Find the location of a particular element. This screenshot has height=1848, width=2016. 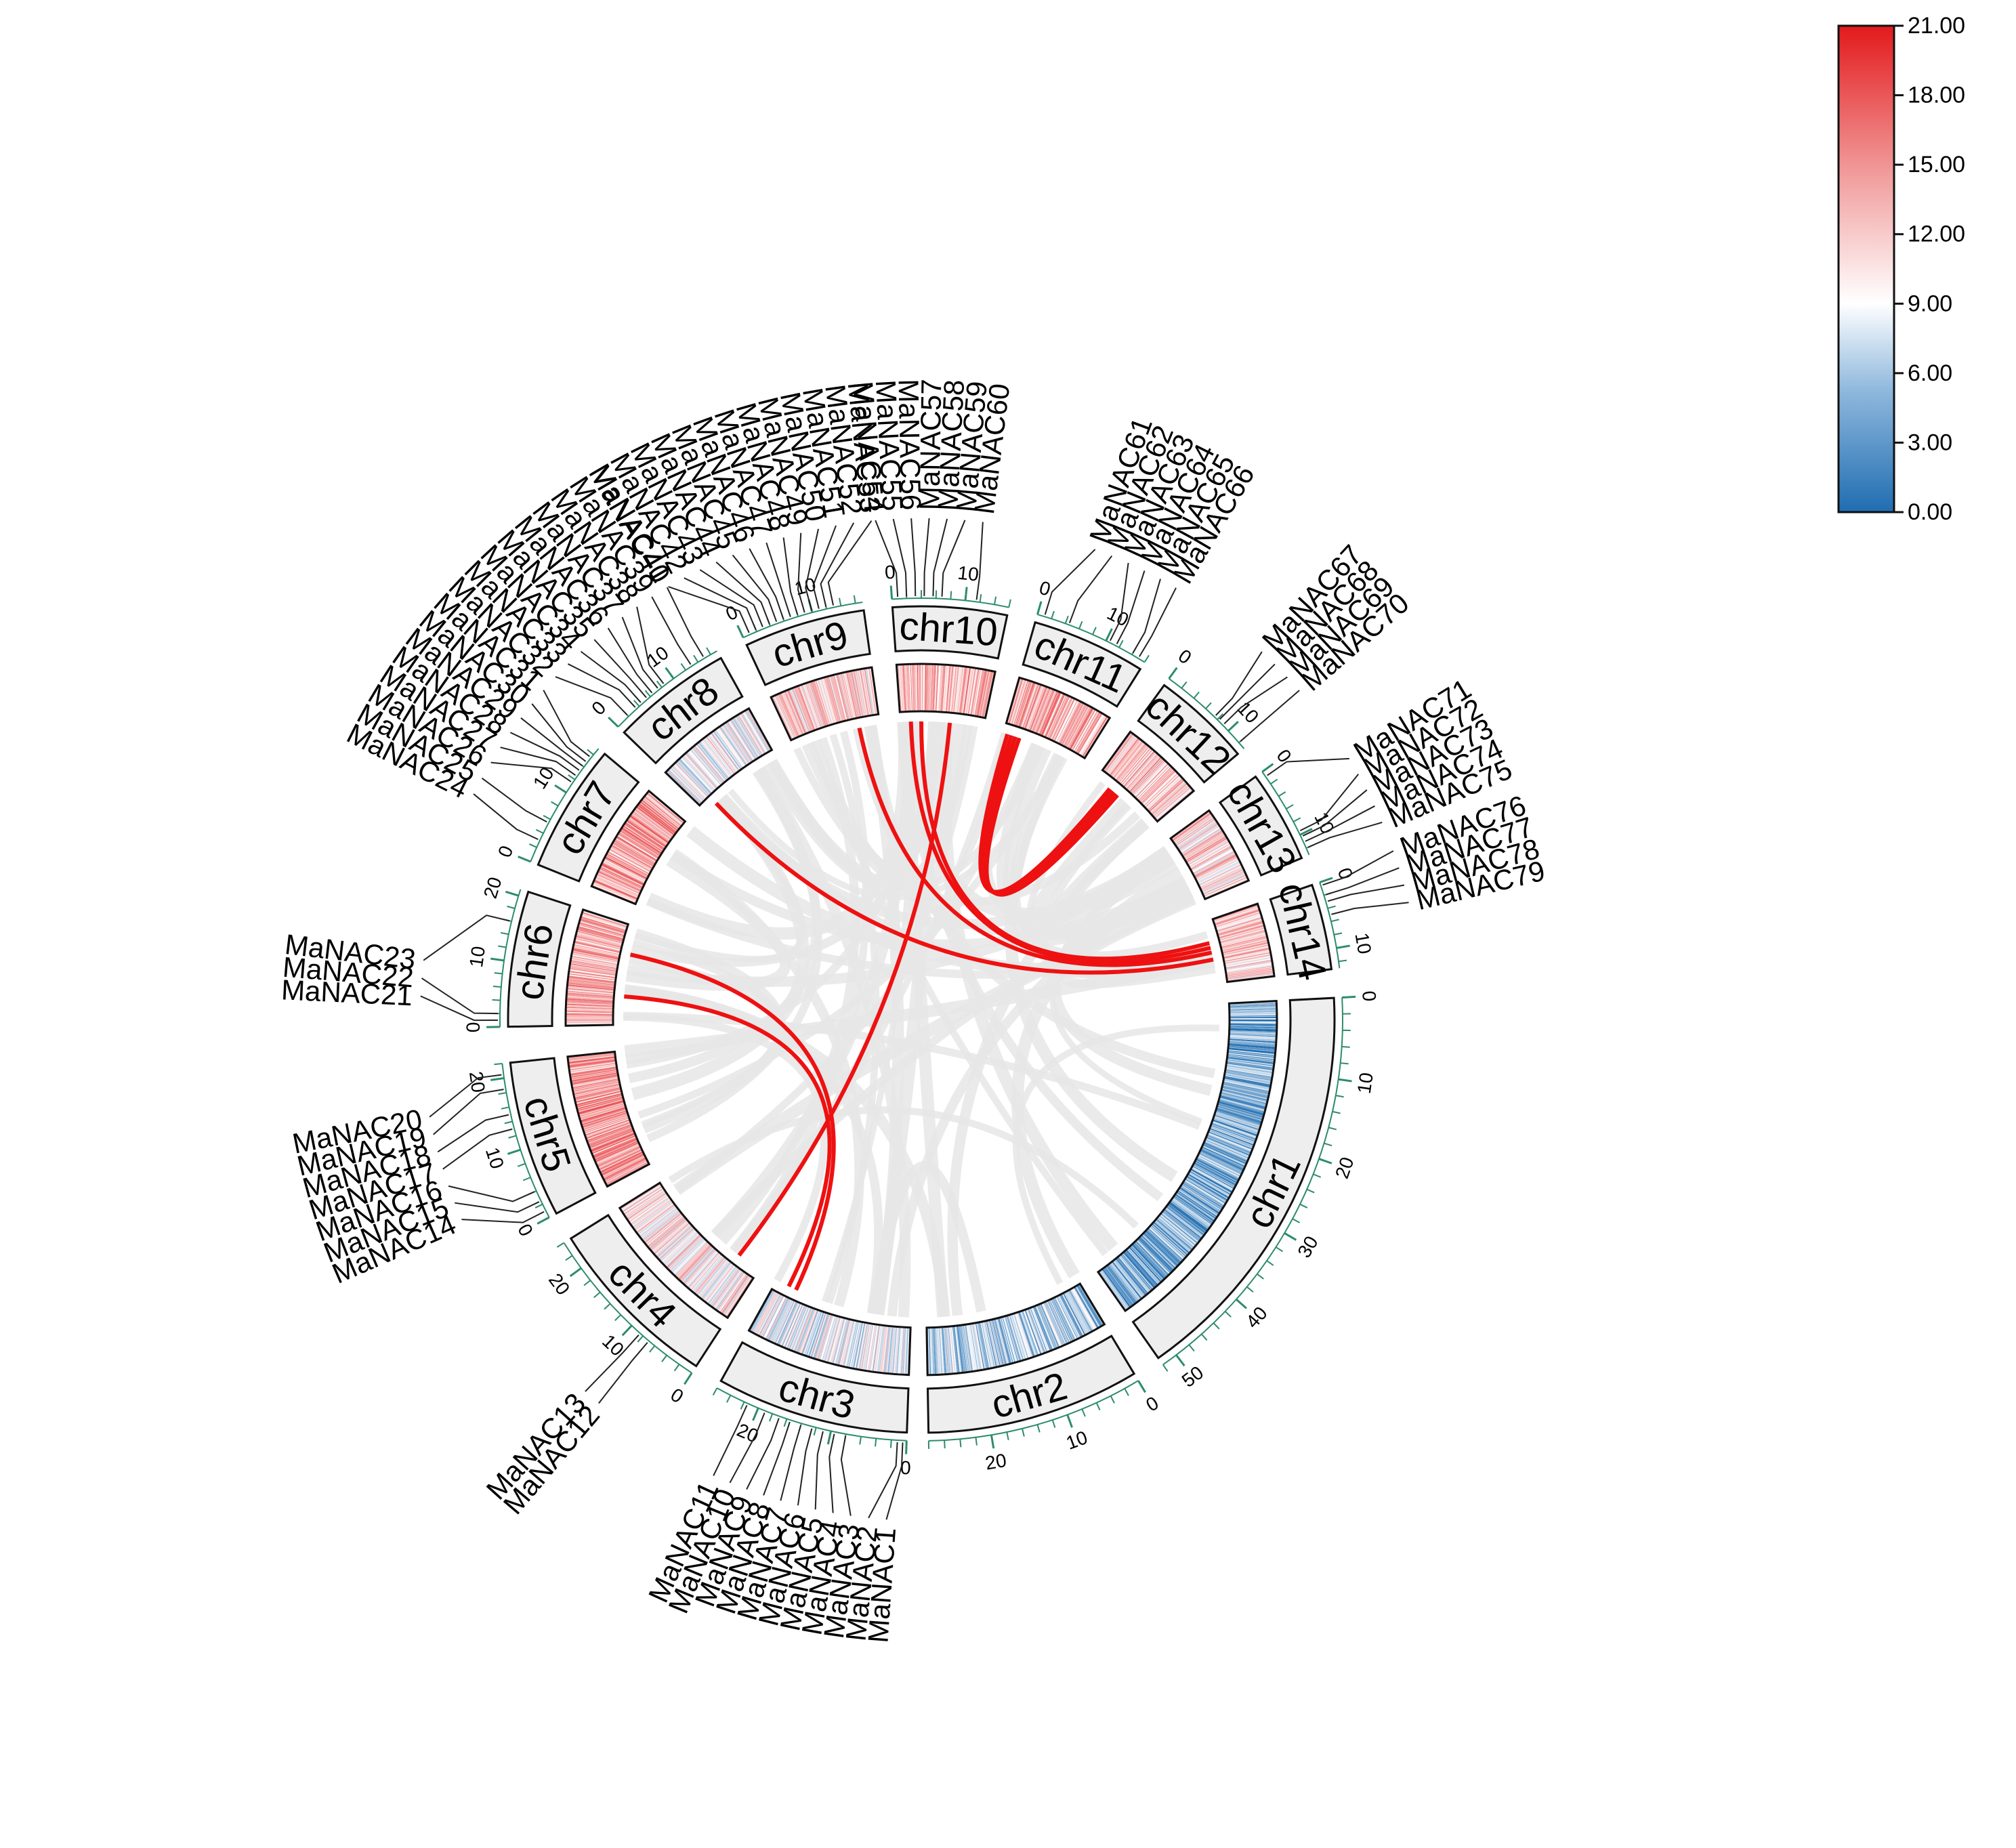

gray-synteny-link is located at coordinates (1115, 1154).